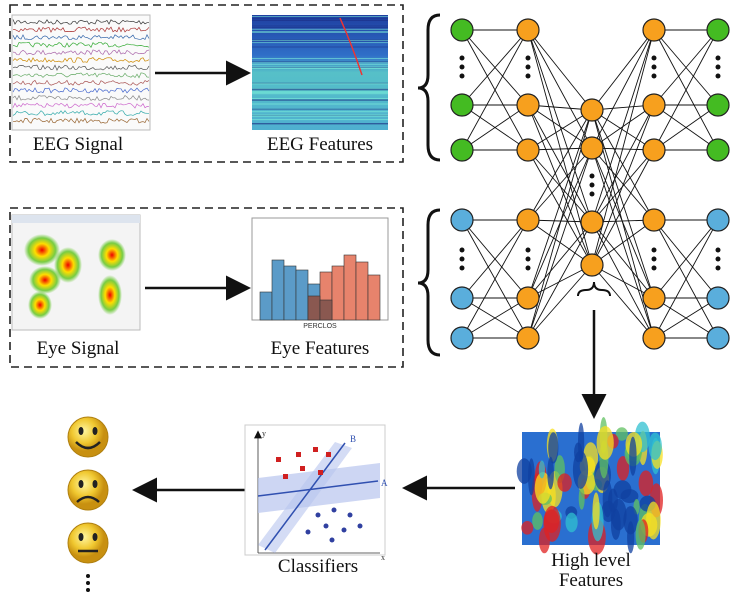 The height and width of the screenshot is (594, 730). I want to click on emotion-faces, so click(88, 504).